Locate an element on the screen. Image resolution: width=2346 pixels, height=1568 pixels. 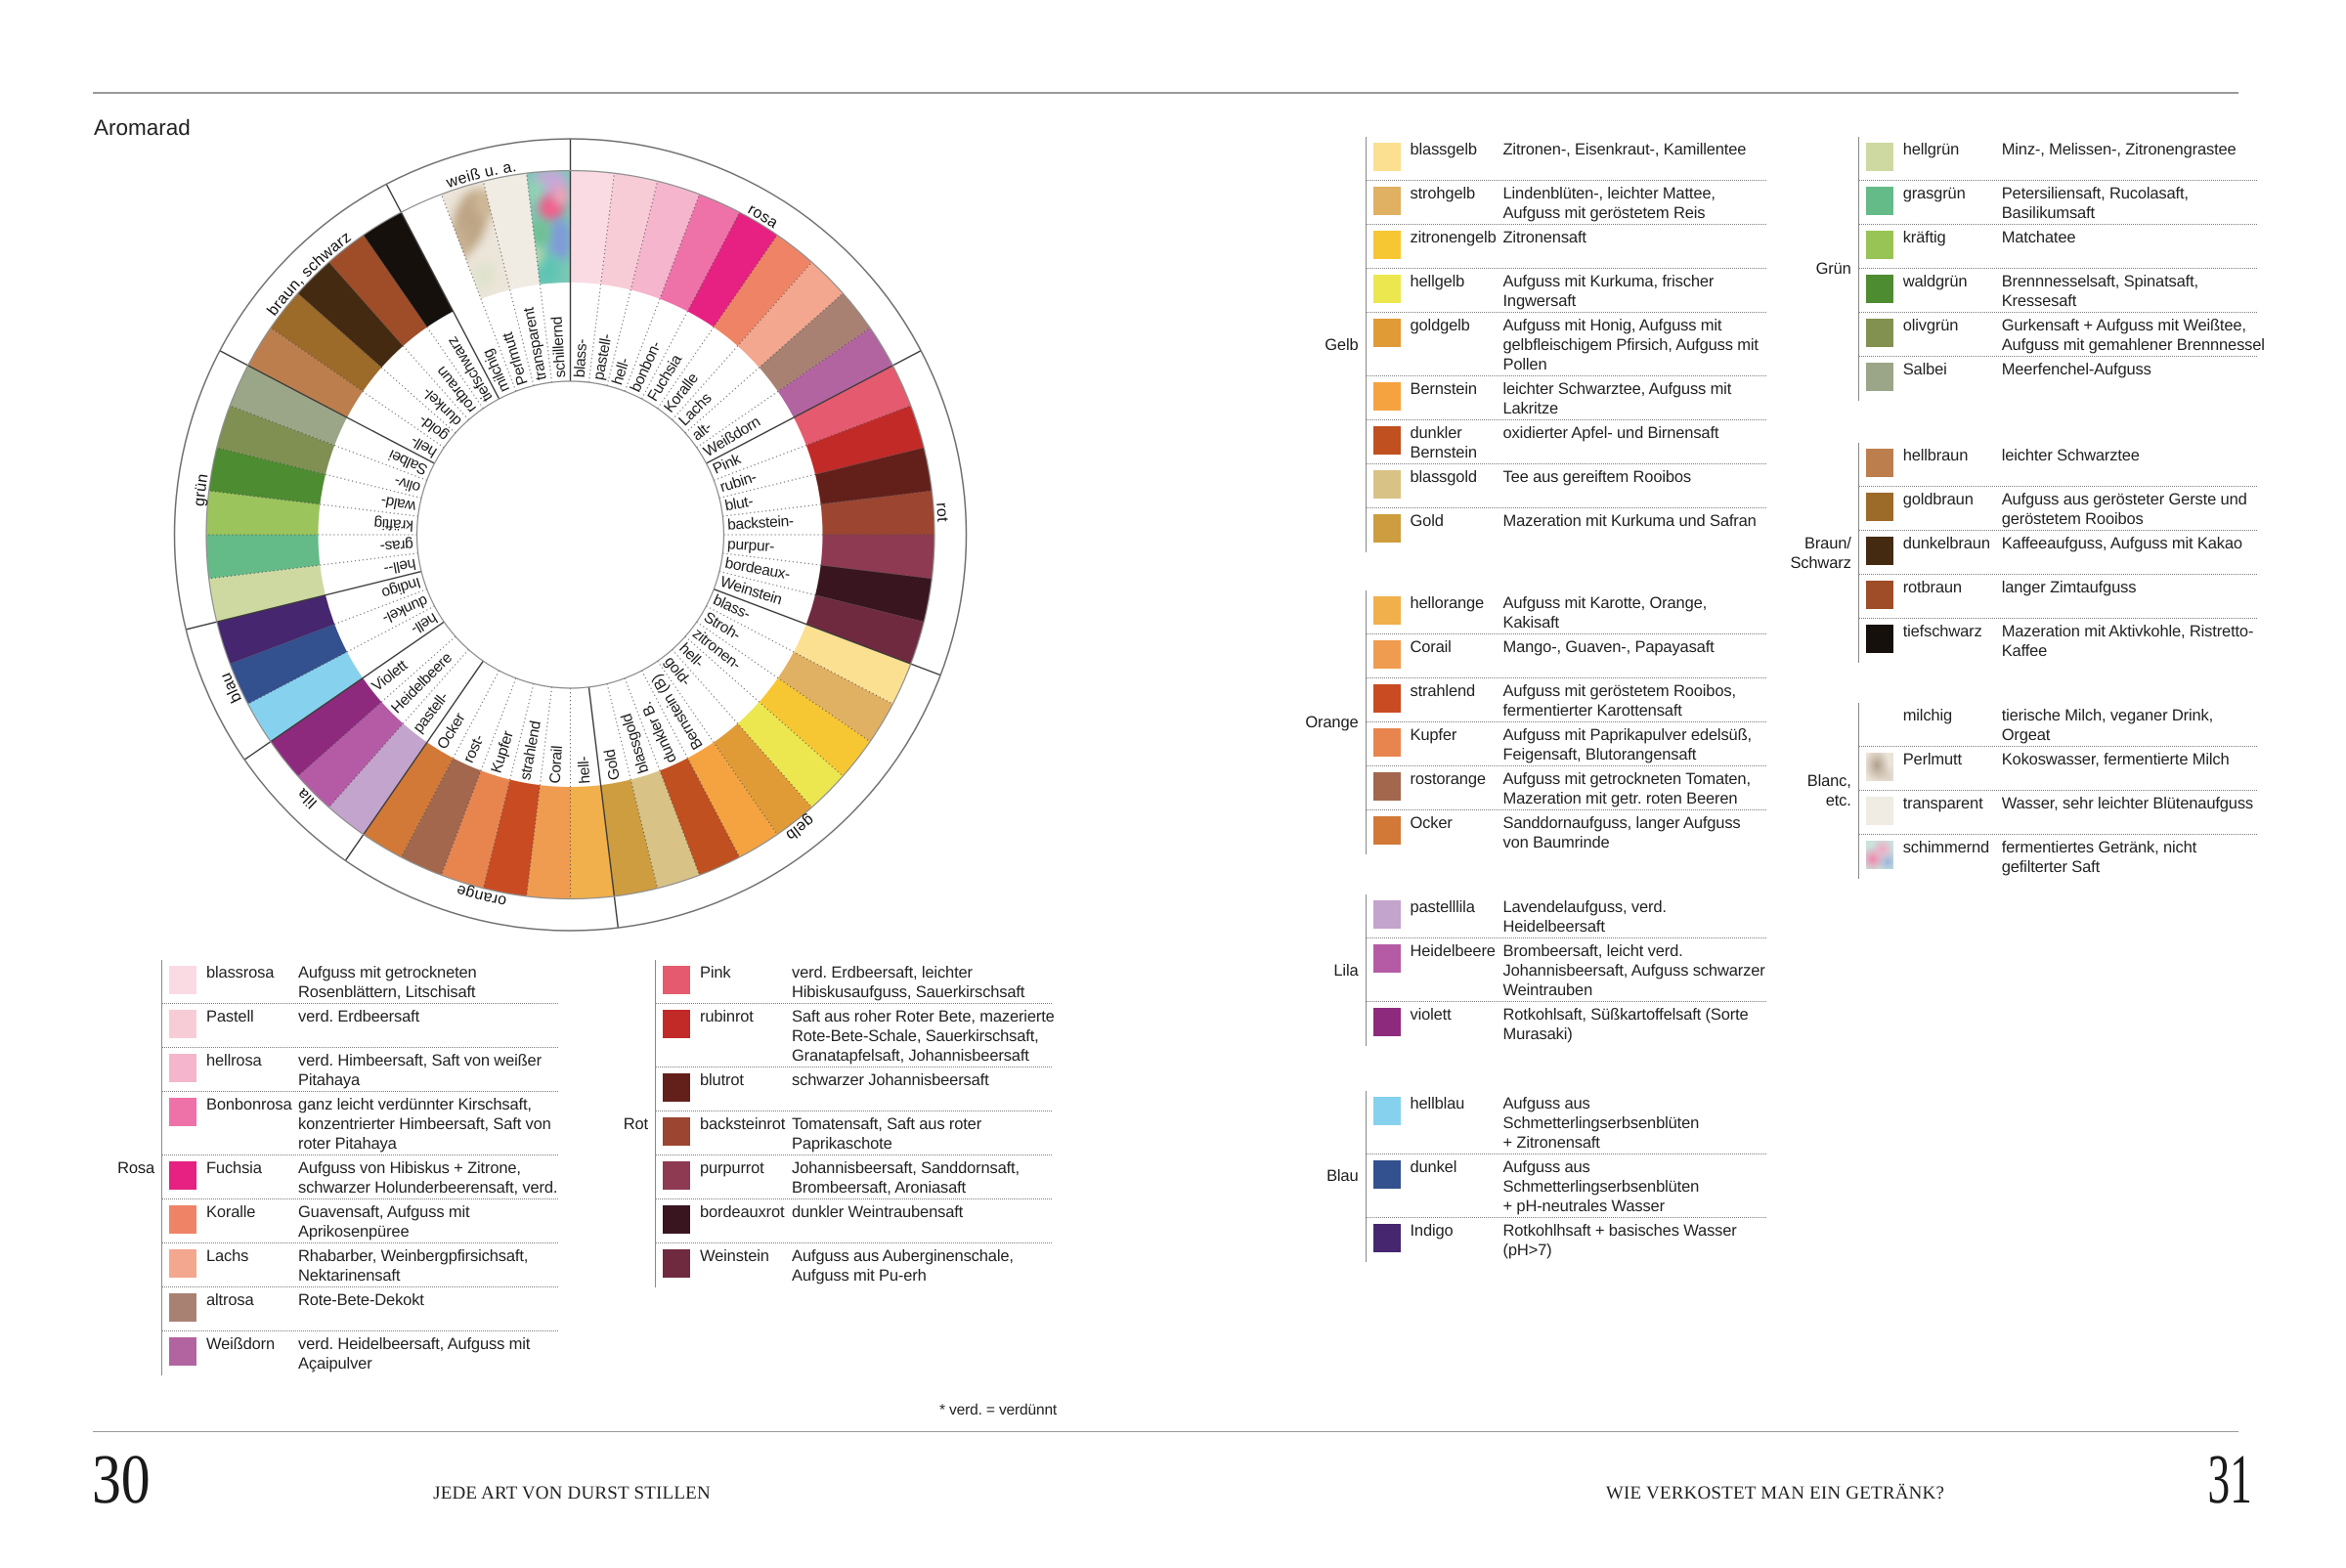
svg-text: backstein- is located at coordinates (761, 524).